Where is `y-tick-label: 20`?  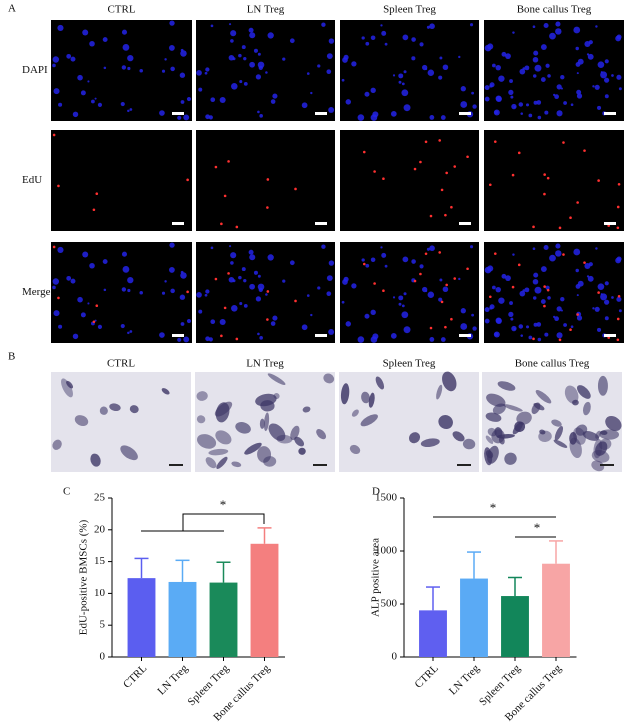
y-tick-label: 20 is located at coordinates (100, 529).